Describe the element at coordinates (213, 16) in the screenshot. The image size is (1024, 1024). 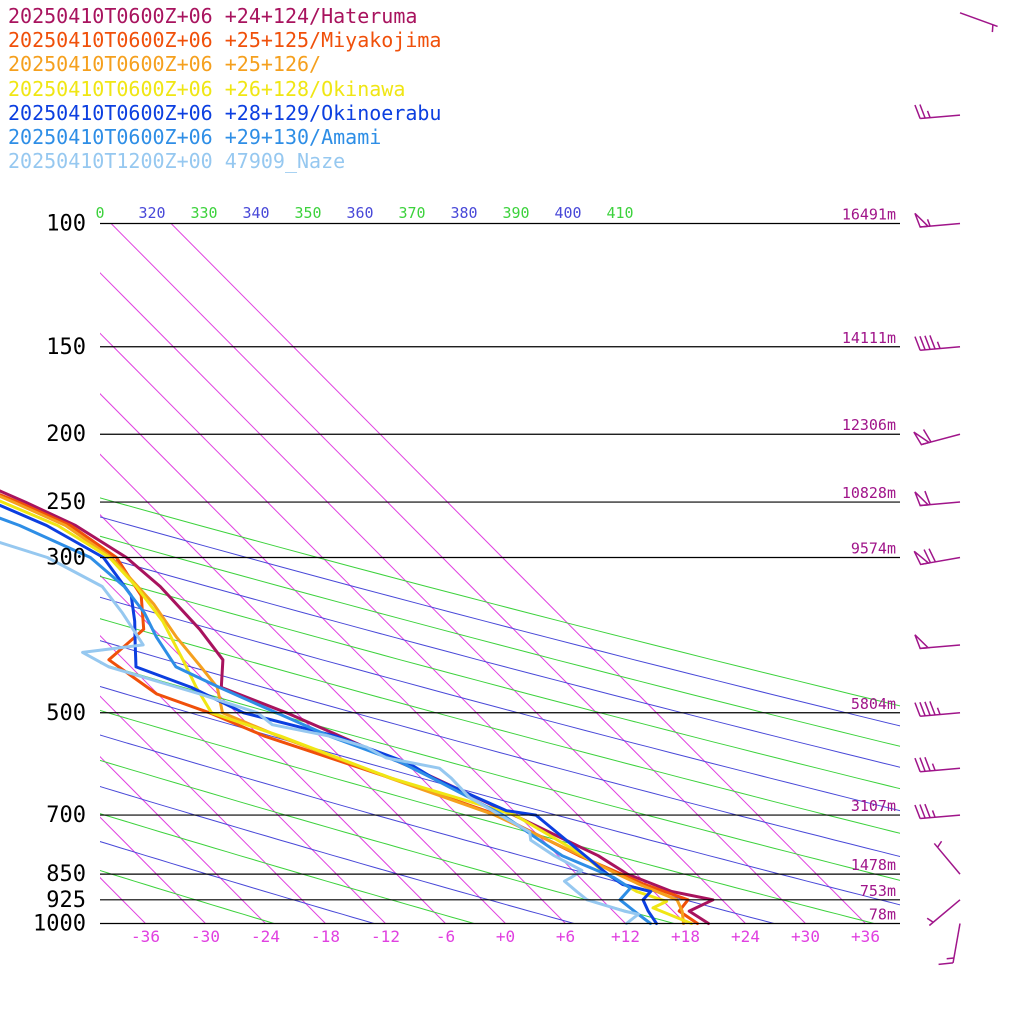
I see `legend-item-hateruma: 20250410T0600Z+06 +24+124/Hateruma` at that location.